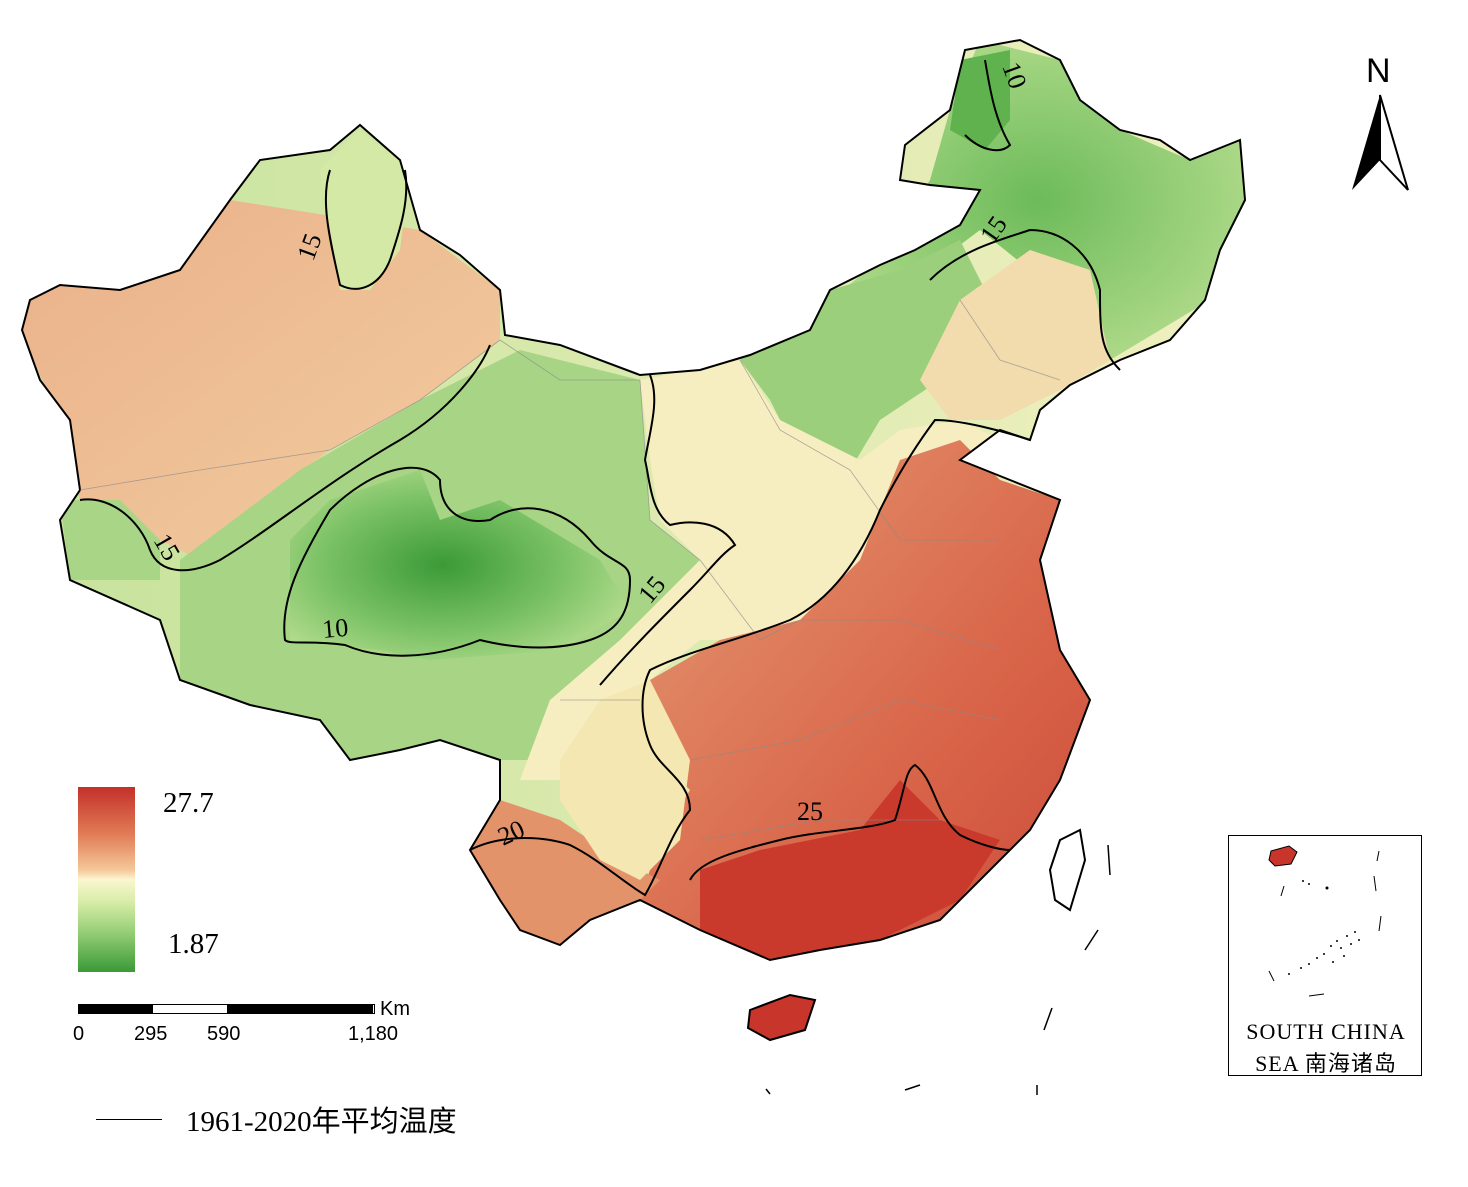 Image resolution: width=1468 pixels, height=1187 pixels. What do you see at coordinates (1067, 870) in the screenshot?
I see `taiwan-outline` at bounding box center [1067, 870].